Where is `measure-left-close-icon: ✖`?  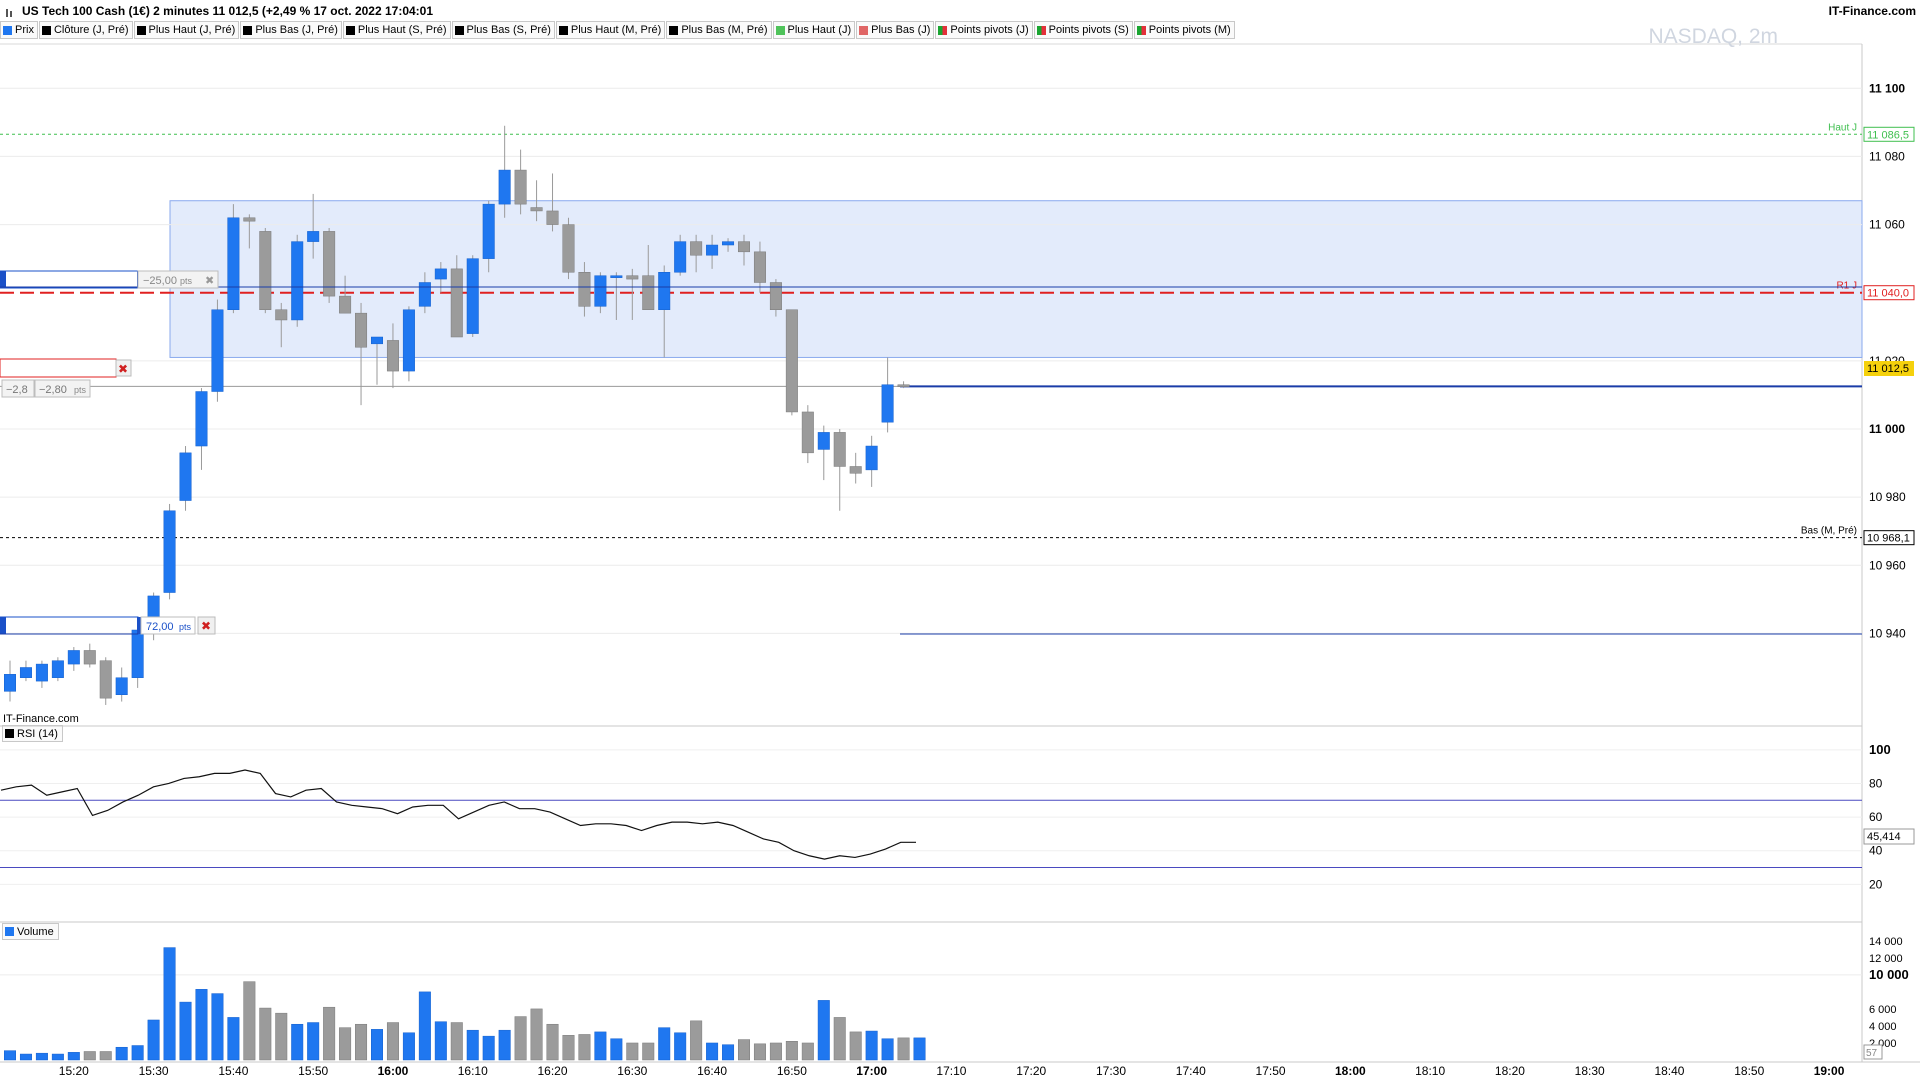 measure-left-close-icon: ✖ is located at coordinates (123, 369).